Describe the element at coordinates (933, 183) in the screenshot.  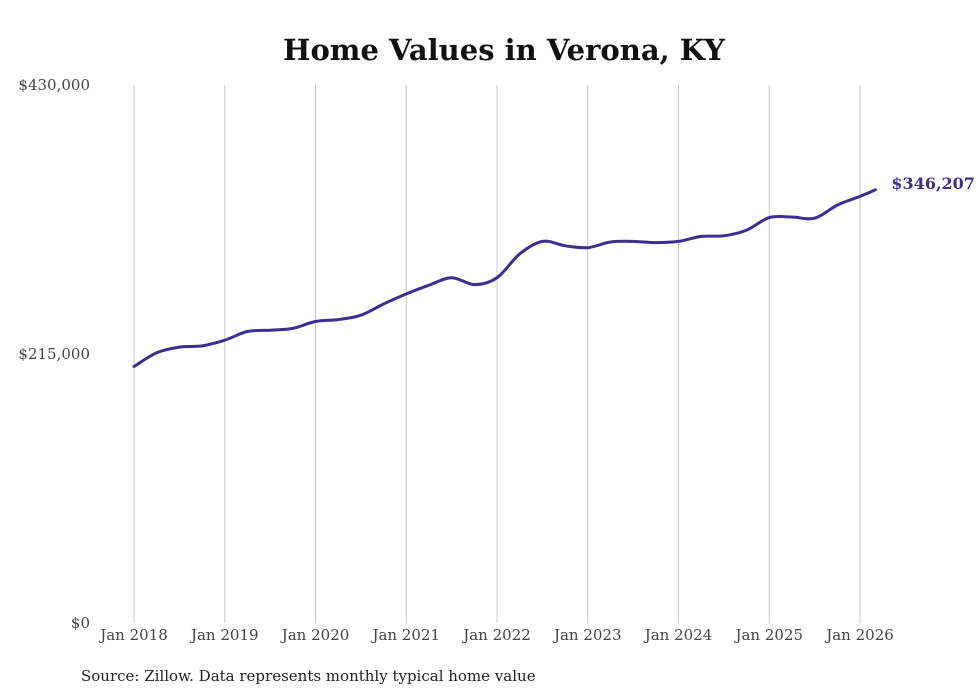
I see `end-value-label: $346,207` at that location.